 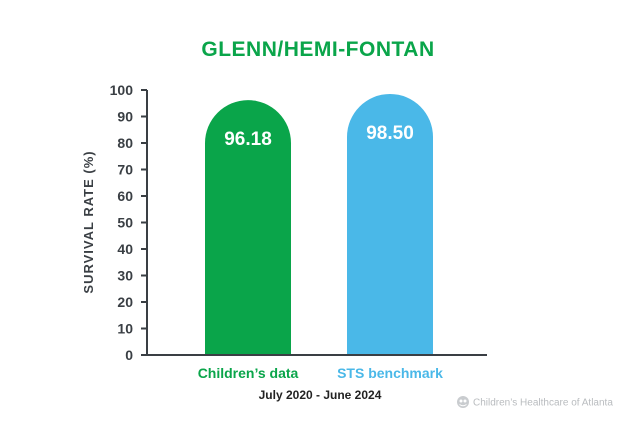 What do you see at coordinates (125, 117) in the screenshot?
I see `y-tick-label: 90` at bounding box center [125, 117].